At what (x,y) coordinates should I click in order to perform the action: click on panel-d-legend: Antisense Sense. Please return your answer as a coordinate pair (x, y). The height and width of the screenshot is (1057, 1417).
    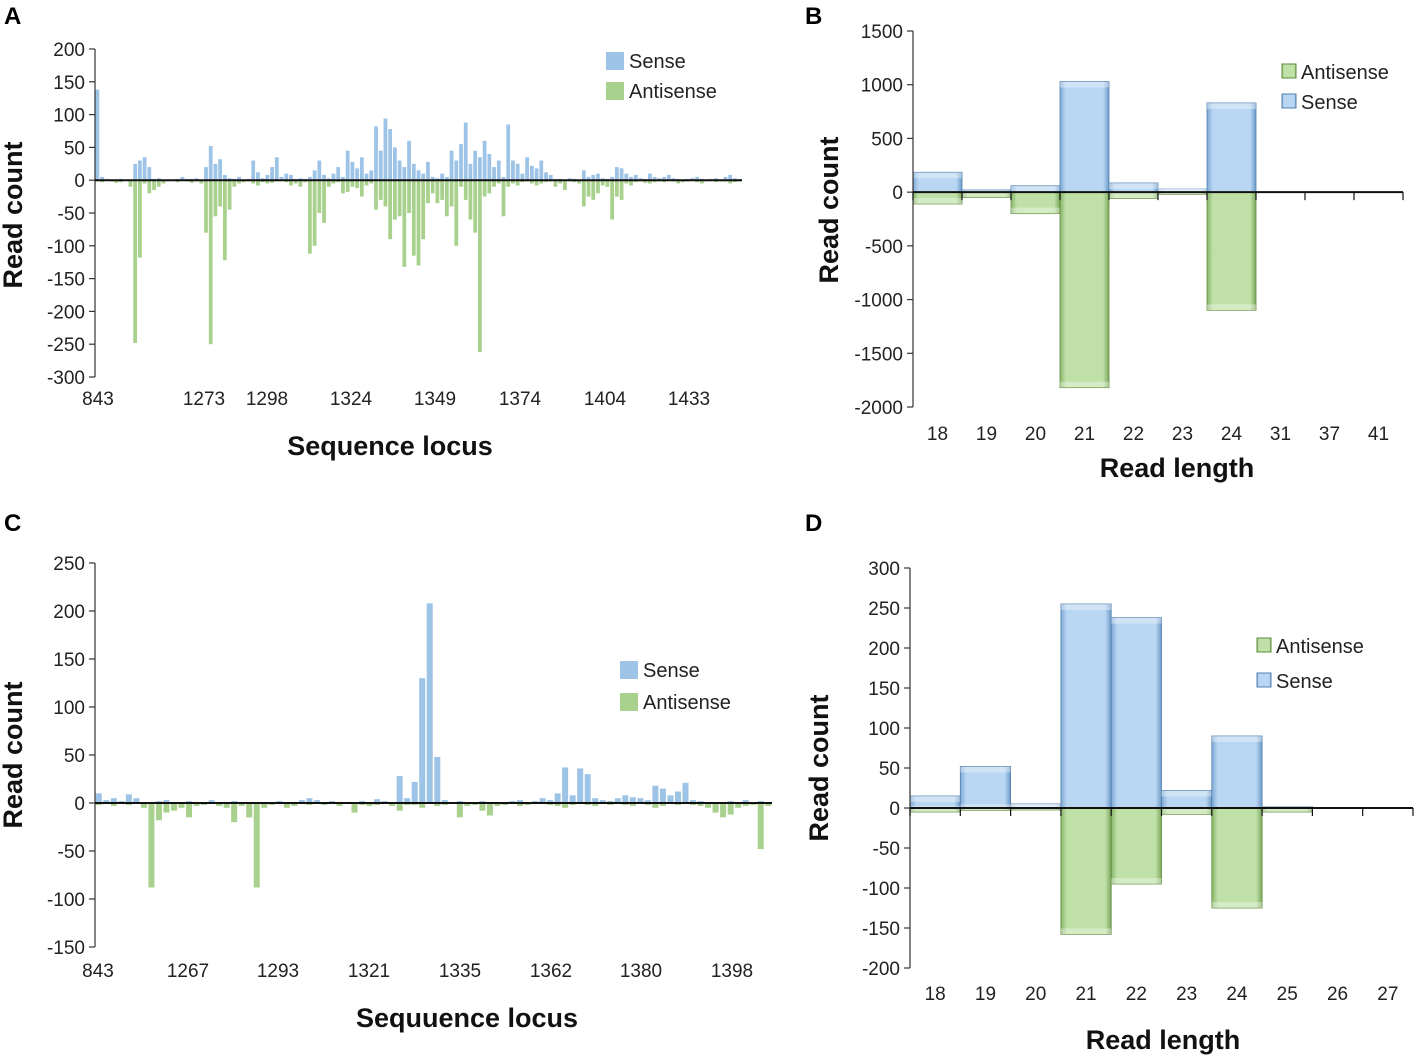
    Looking at the image, I should click on (1310, 664).